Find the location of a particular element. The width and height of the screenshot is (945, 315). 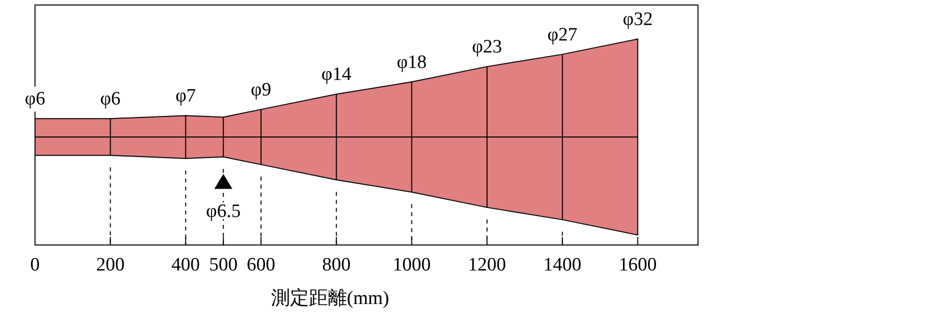

x-tick-label: 400 is located at coordinates (185, 265).